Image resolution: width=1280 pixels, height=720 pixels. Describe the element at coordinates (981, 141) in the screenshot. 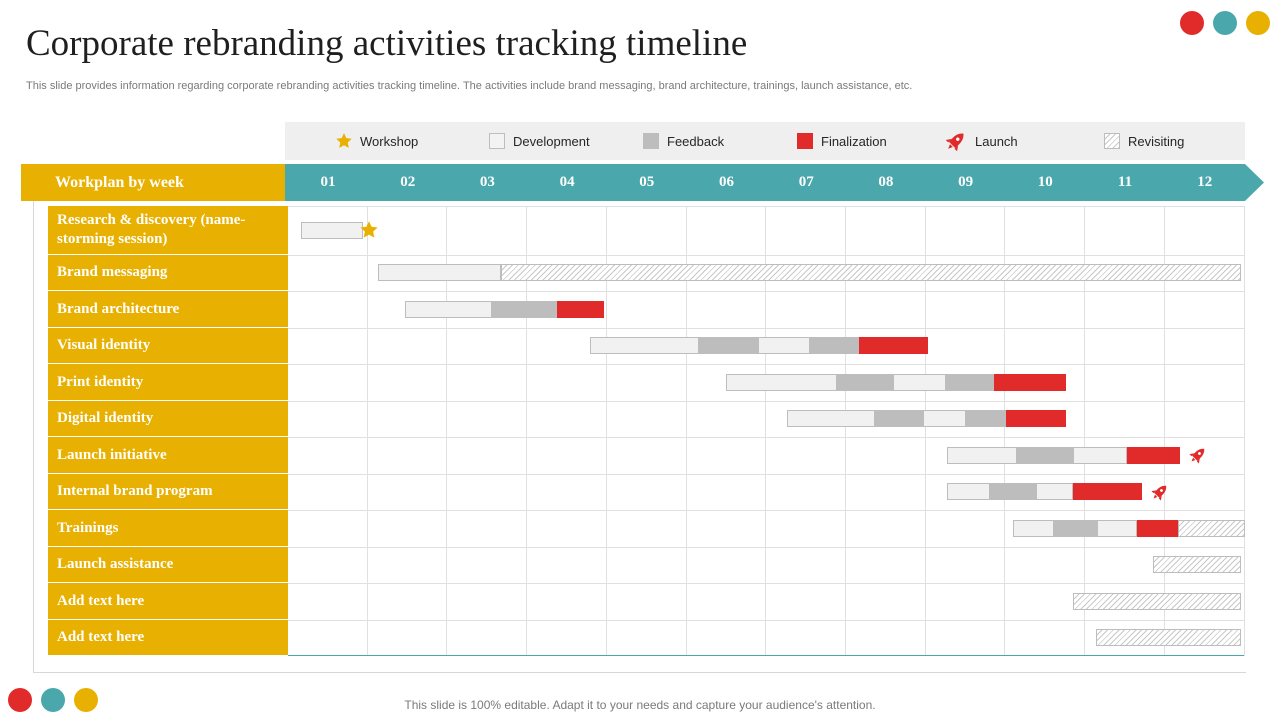

I see `legend-launch: Launch` at that location.